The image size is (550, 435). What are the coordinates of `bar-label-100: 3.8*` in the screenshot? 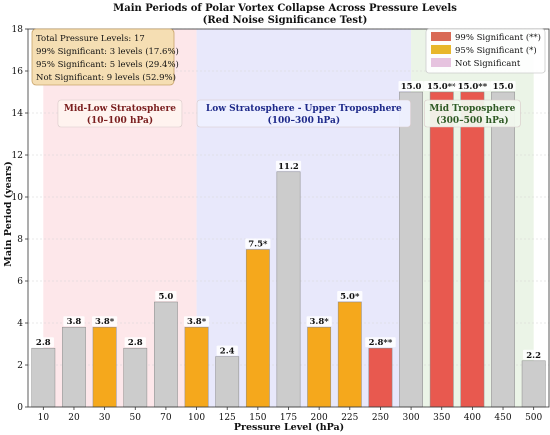 It's located at (197, 322).